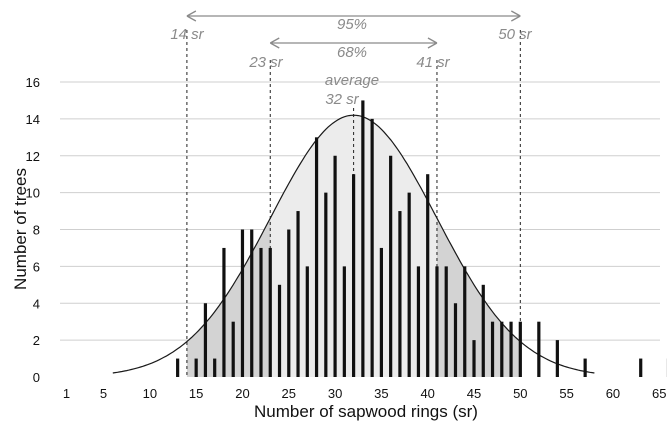 This screenshot has width=667, height=429. What do you see at coordinates (515, 16) in the screenshot?
I see `arrow-95-percent-right-head` at bounding box center [515, 16].